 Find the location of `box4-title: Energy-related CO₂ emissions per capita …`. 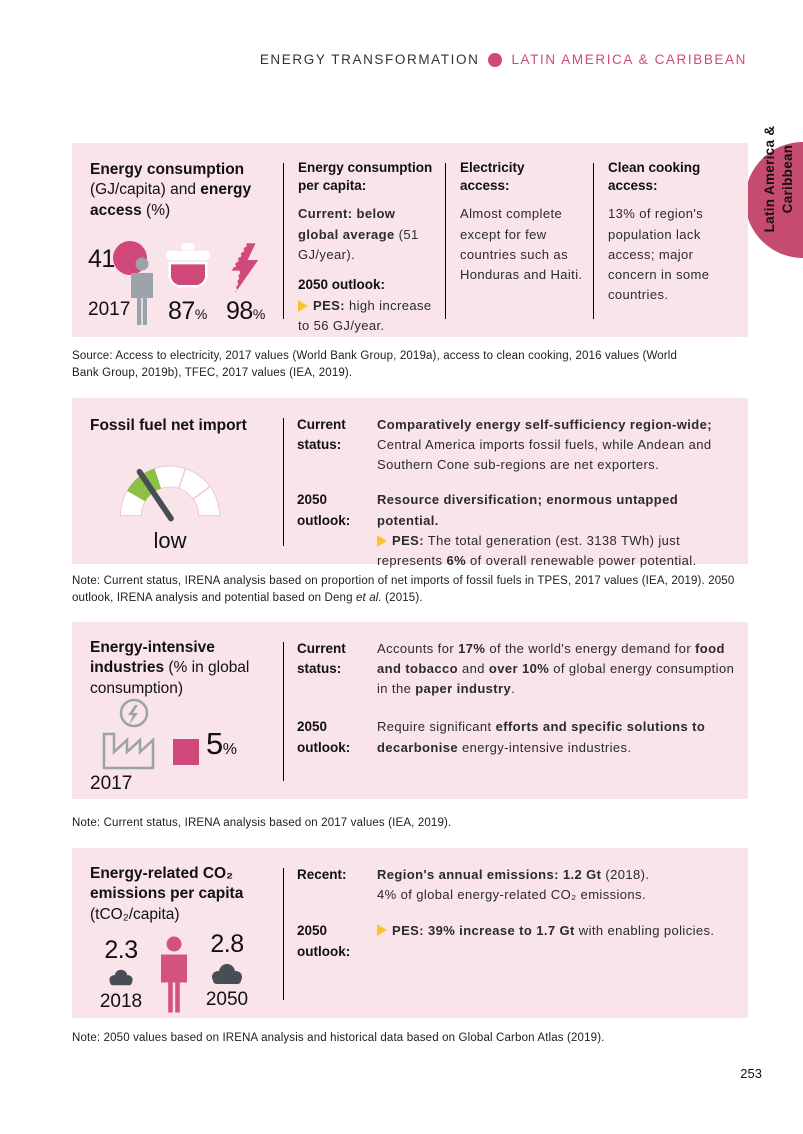

box4-title: Energy-related CO₂ emissions per capita … is located at coordinates (170, 886).